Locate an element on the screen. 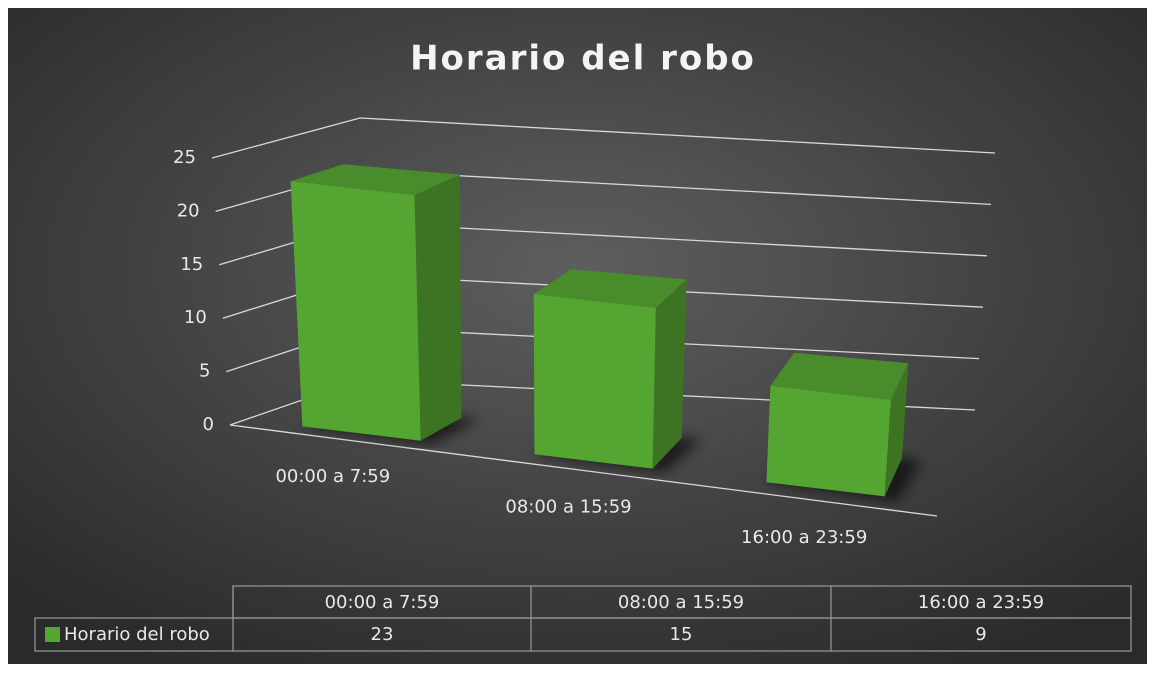 Image resolution: width=1155 pixels, height=674 pixels. y-tick-label: 0 is located at coordinates (208, 424).